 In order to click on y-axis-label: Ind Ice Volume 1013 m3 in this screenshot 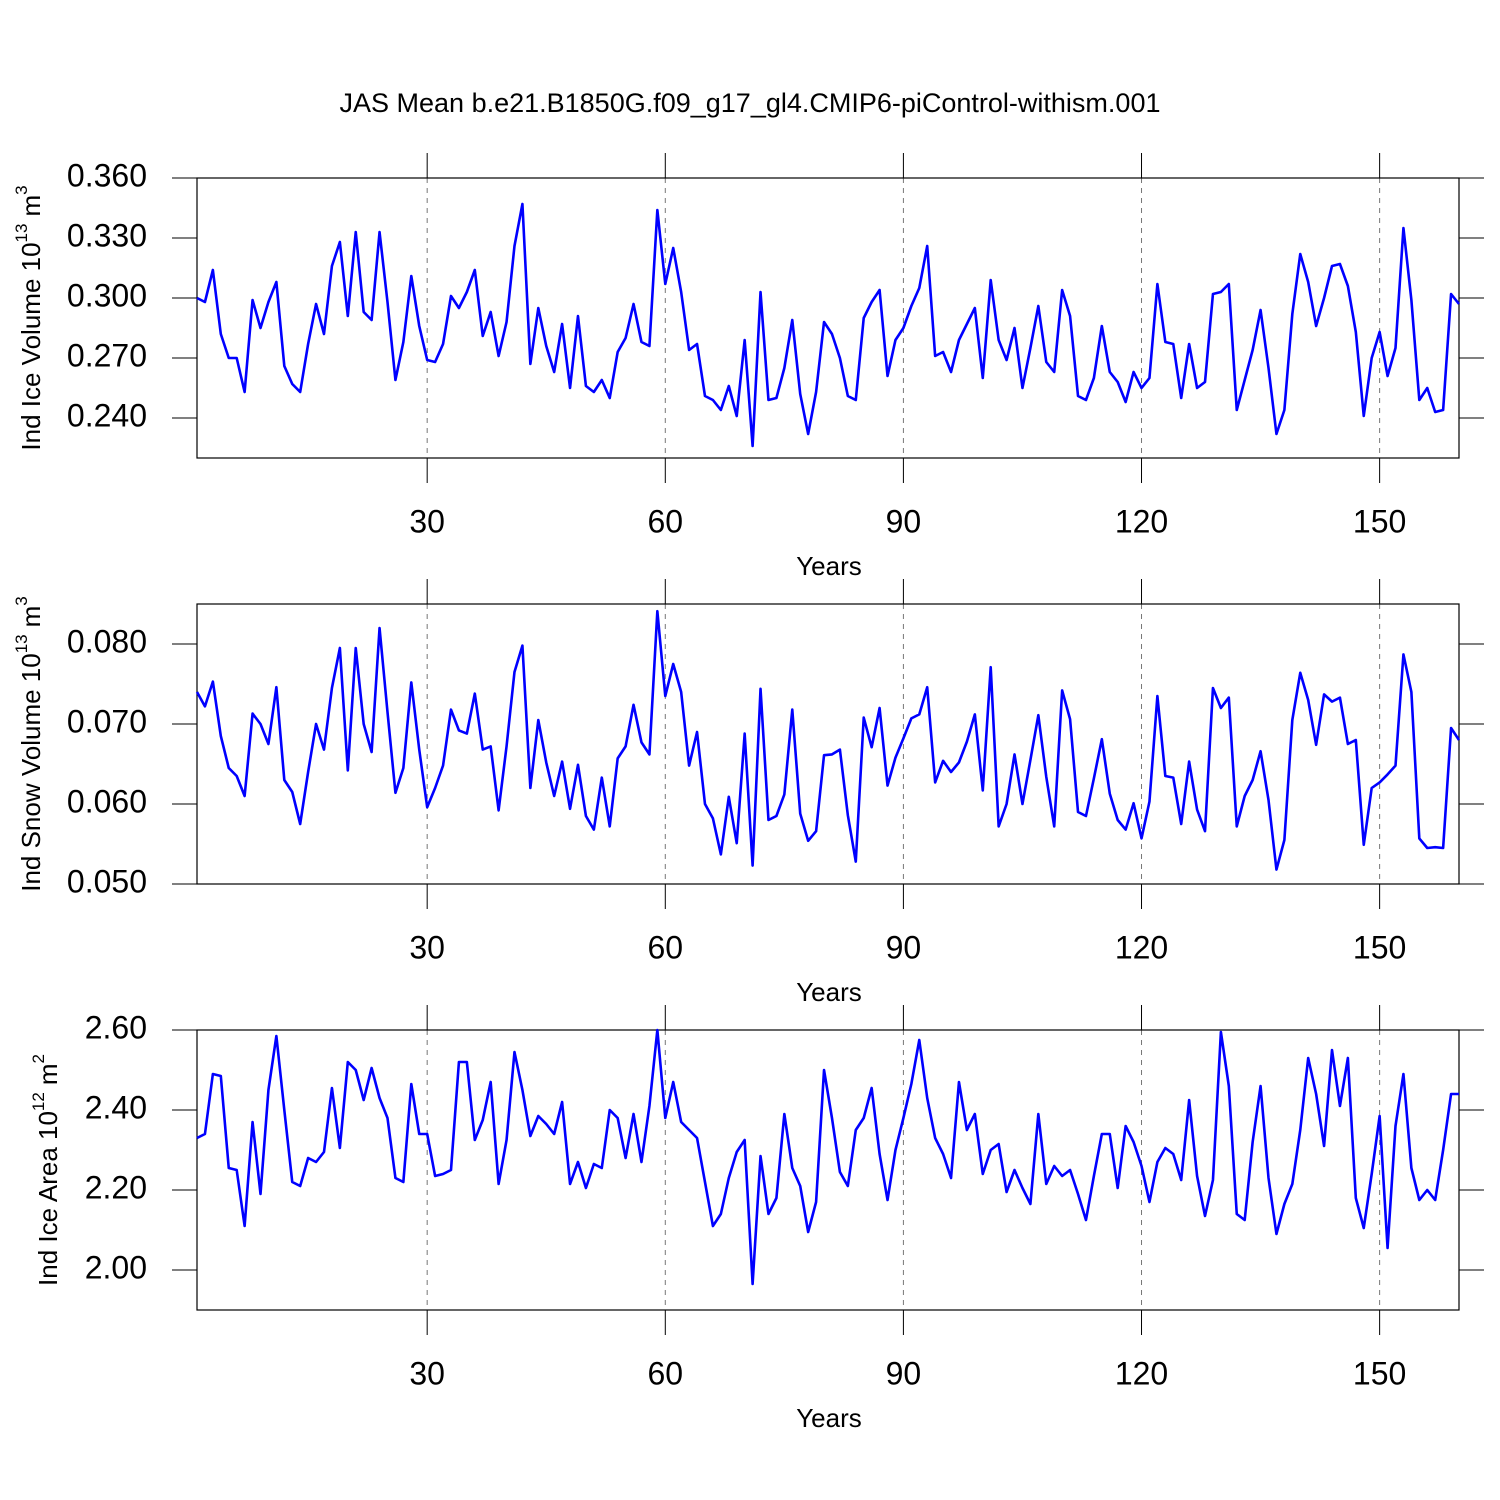, I will do `click(28, 317)`.